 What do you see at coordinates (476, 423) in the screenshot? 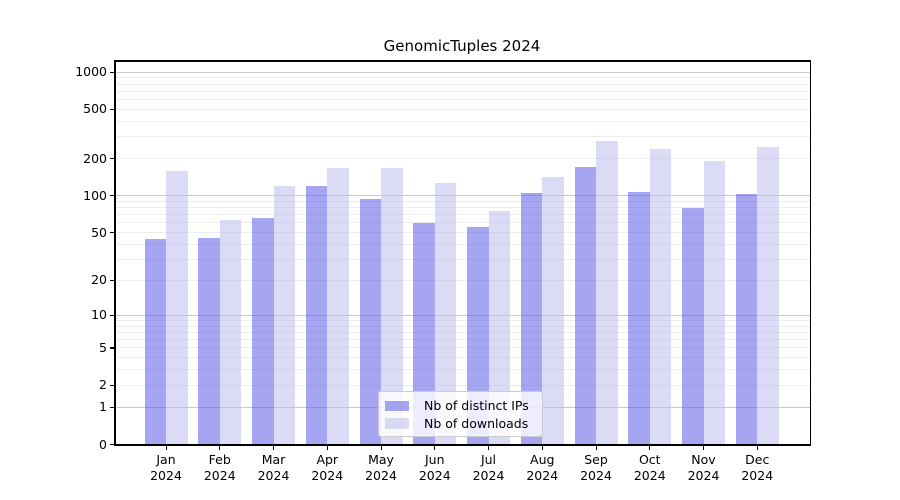
I see `legend-label-downloads: Nb of downloads` at bounding box center [476, 423].